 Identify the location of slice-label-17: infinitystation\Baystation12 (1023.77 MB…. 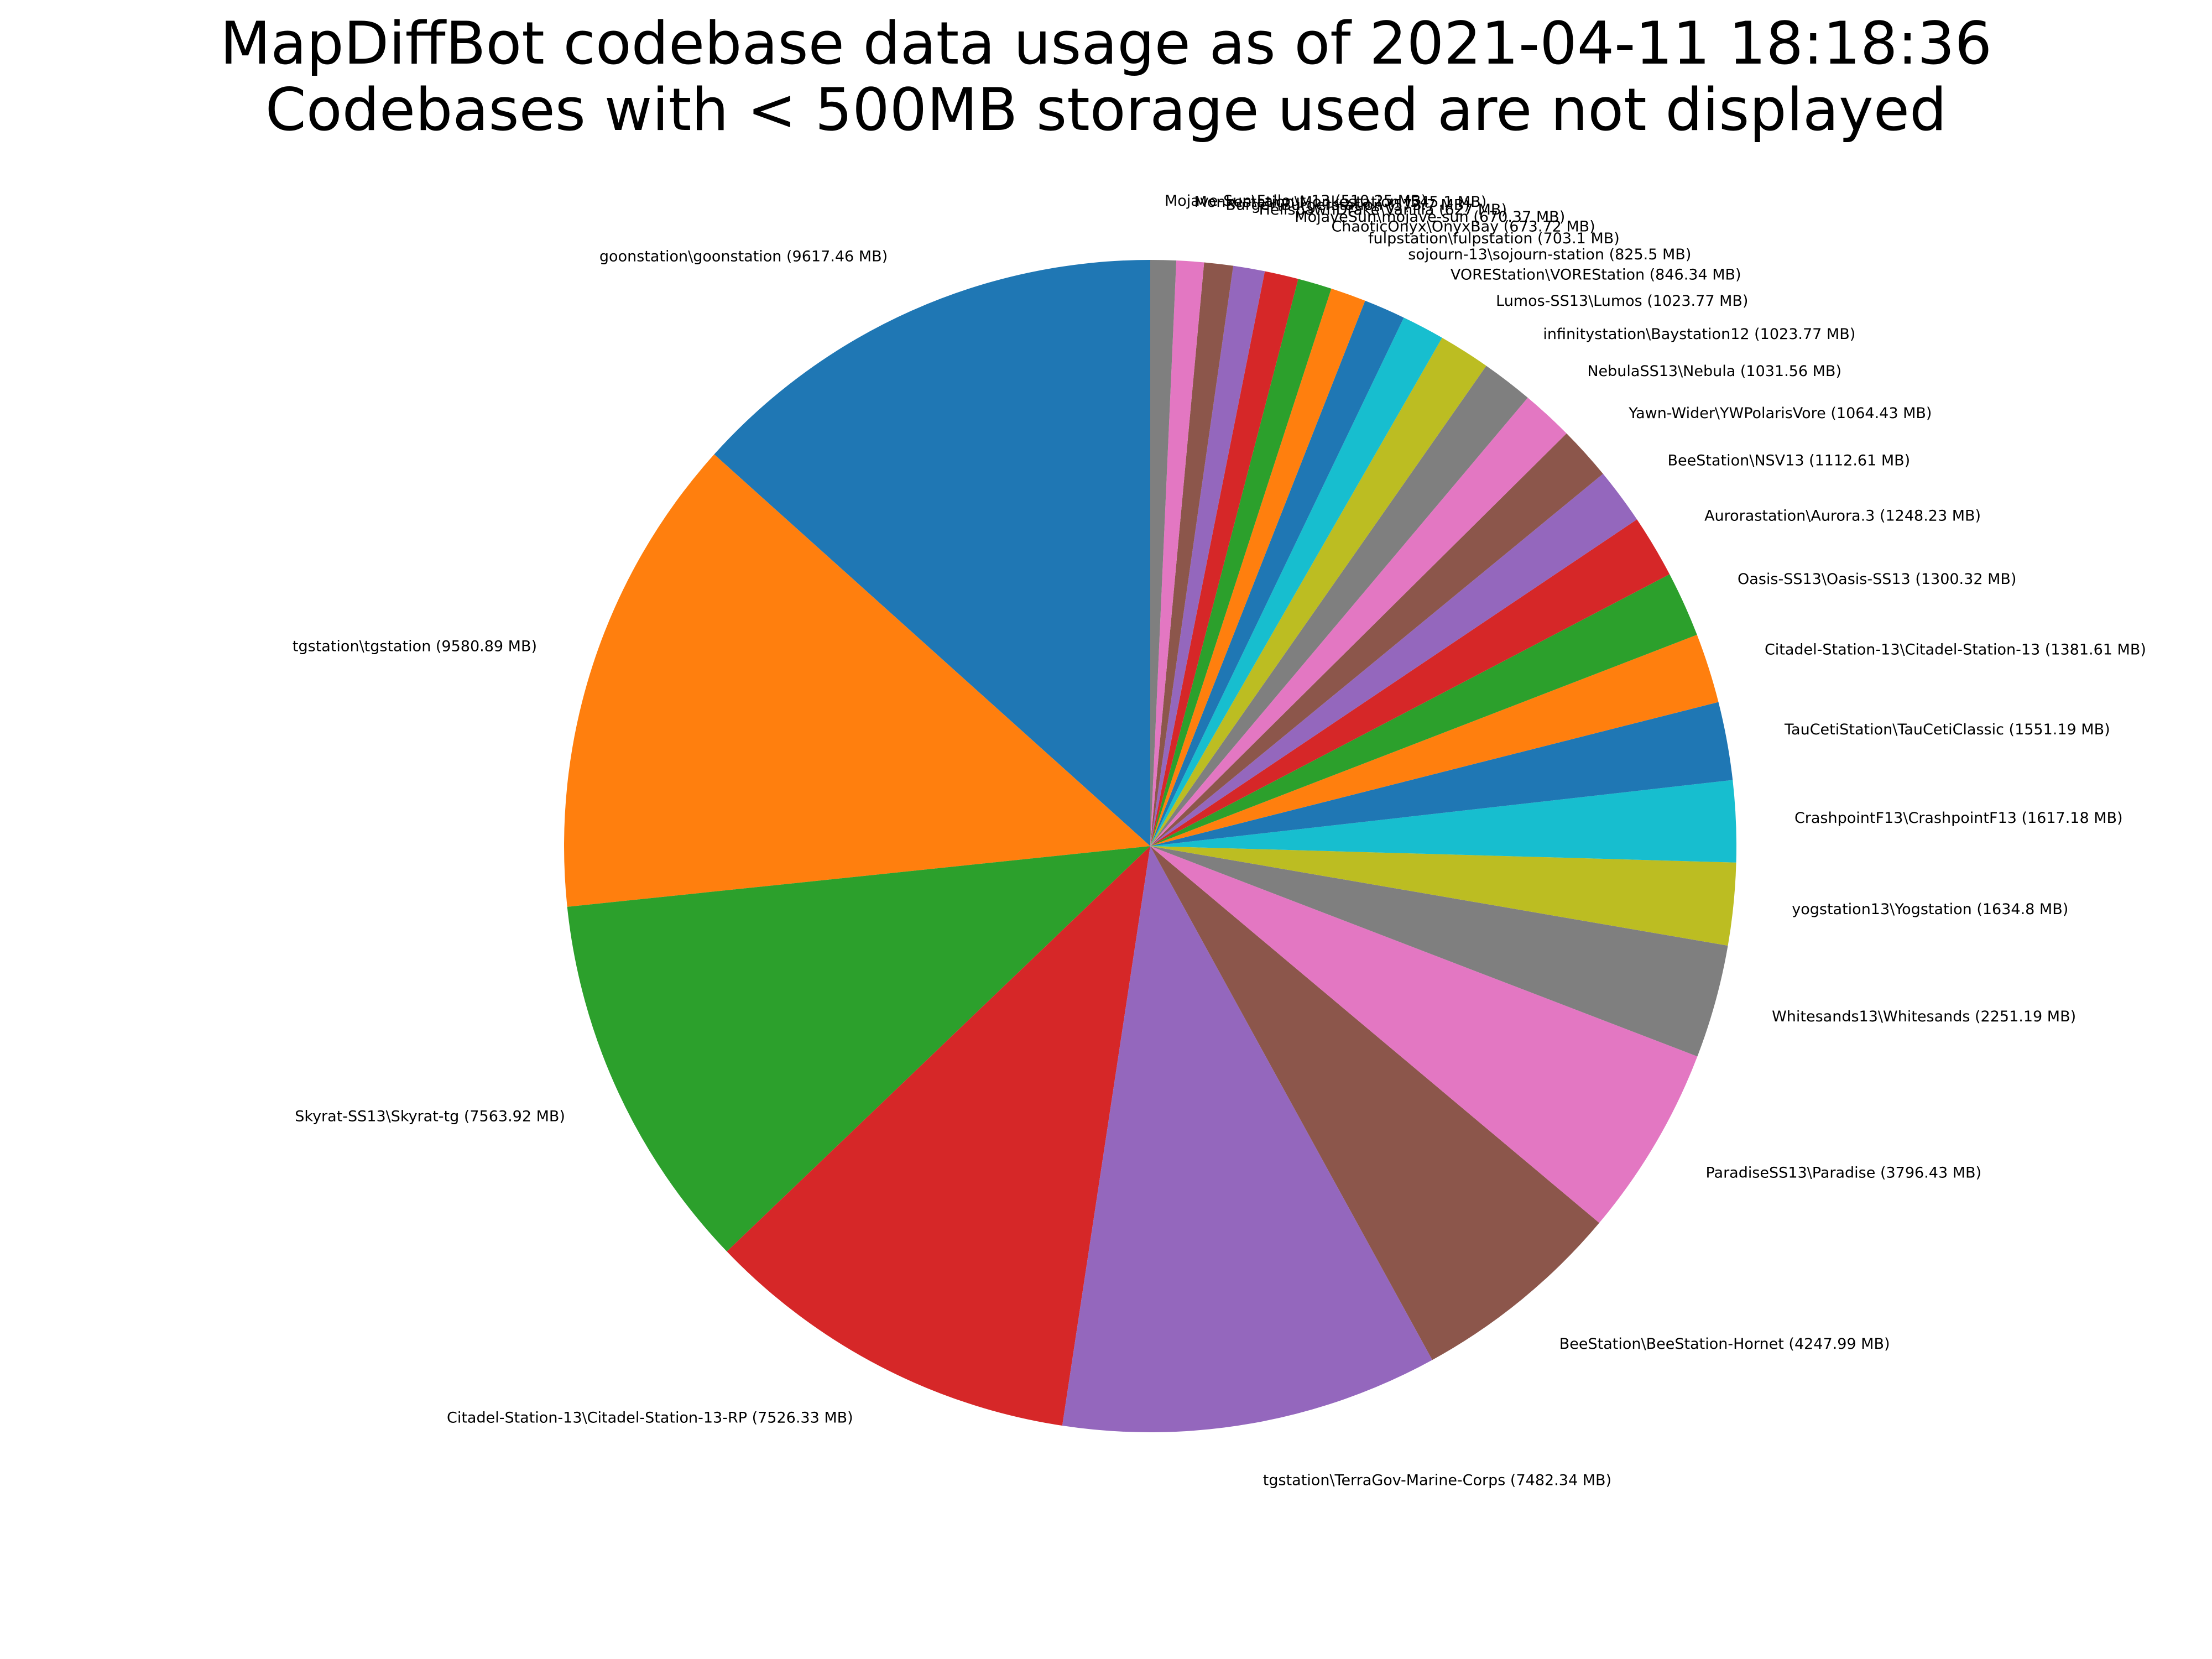
(1699, 334).